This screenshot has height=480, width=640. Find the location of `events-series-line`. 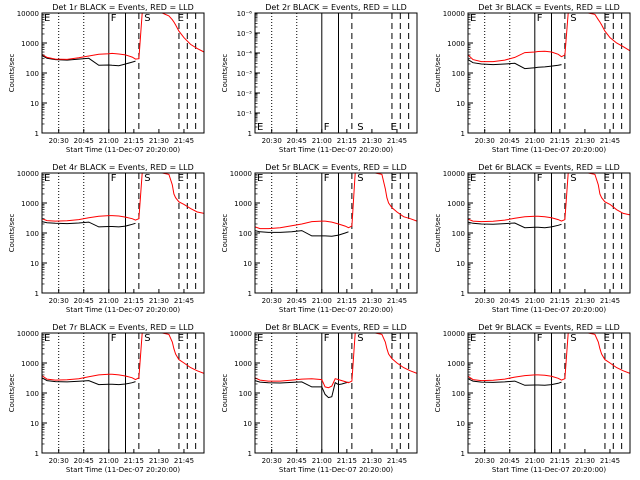

events-series-line is located at coordinates (549, 70).